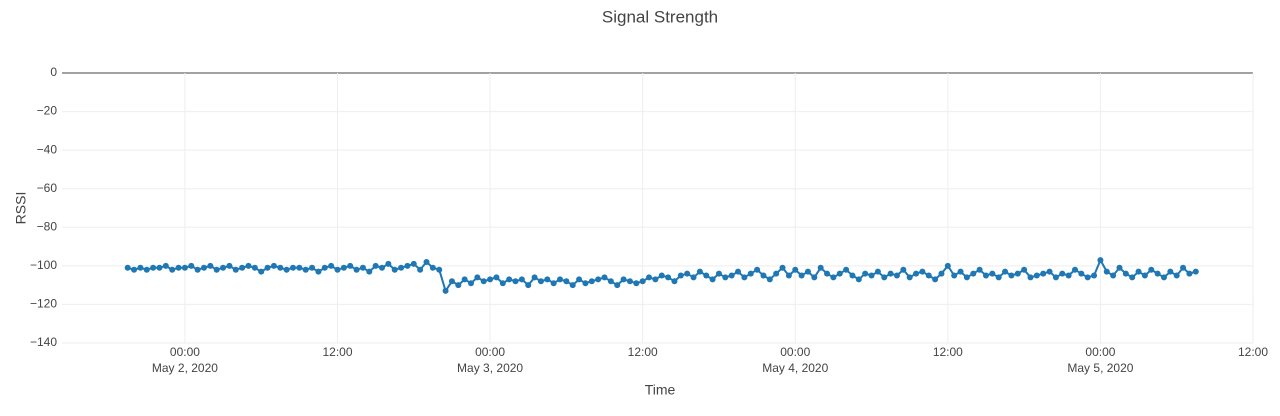 This screenshot has width=1280, height=416. I want to click on x-tick-label: May 2, 2020, so click(185, 368).